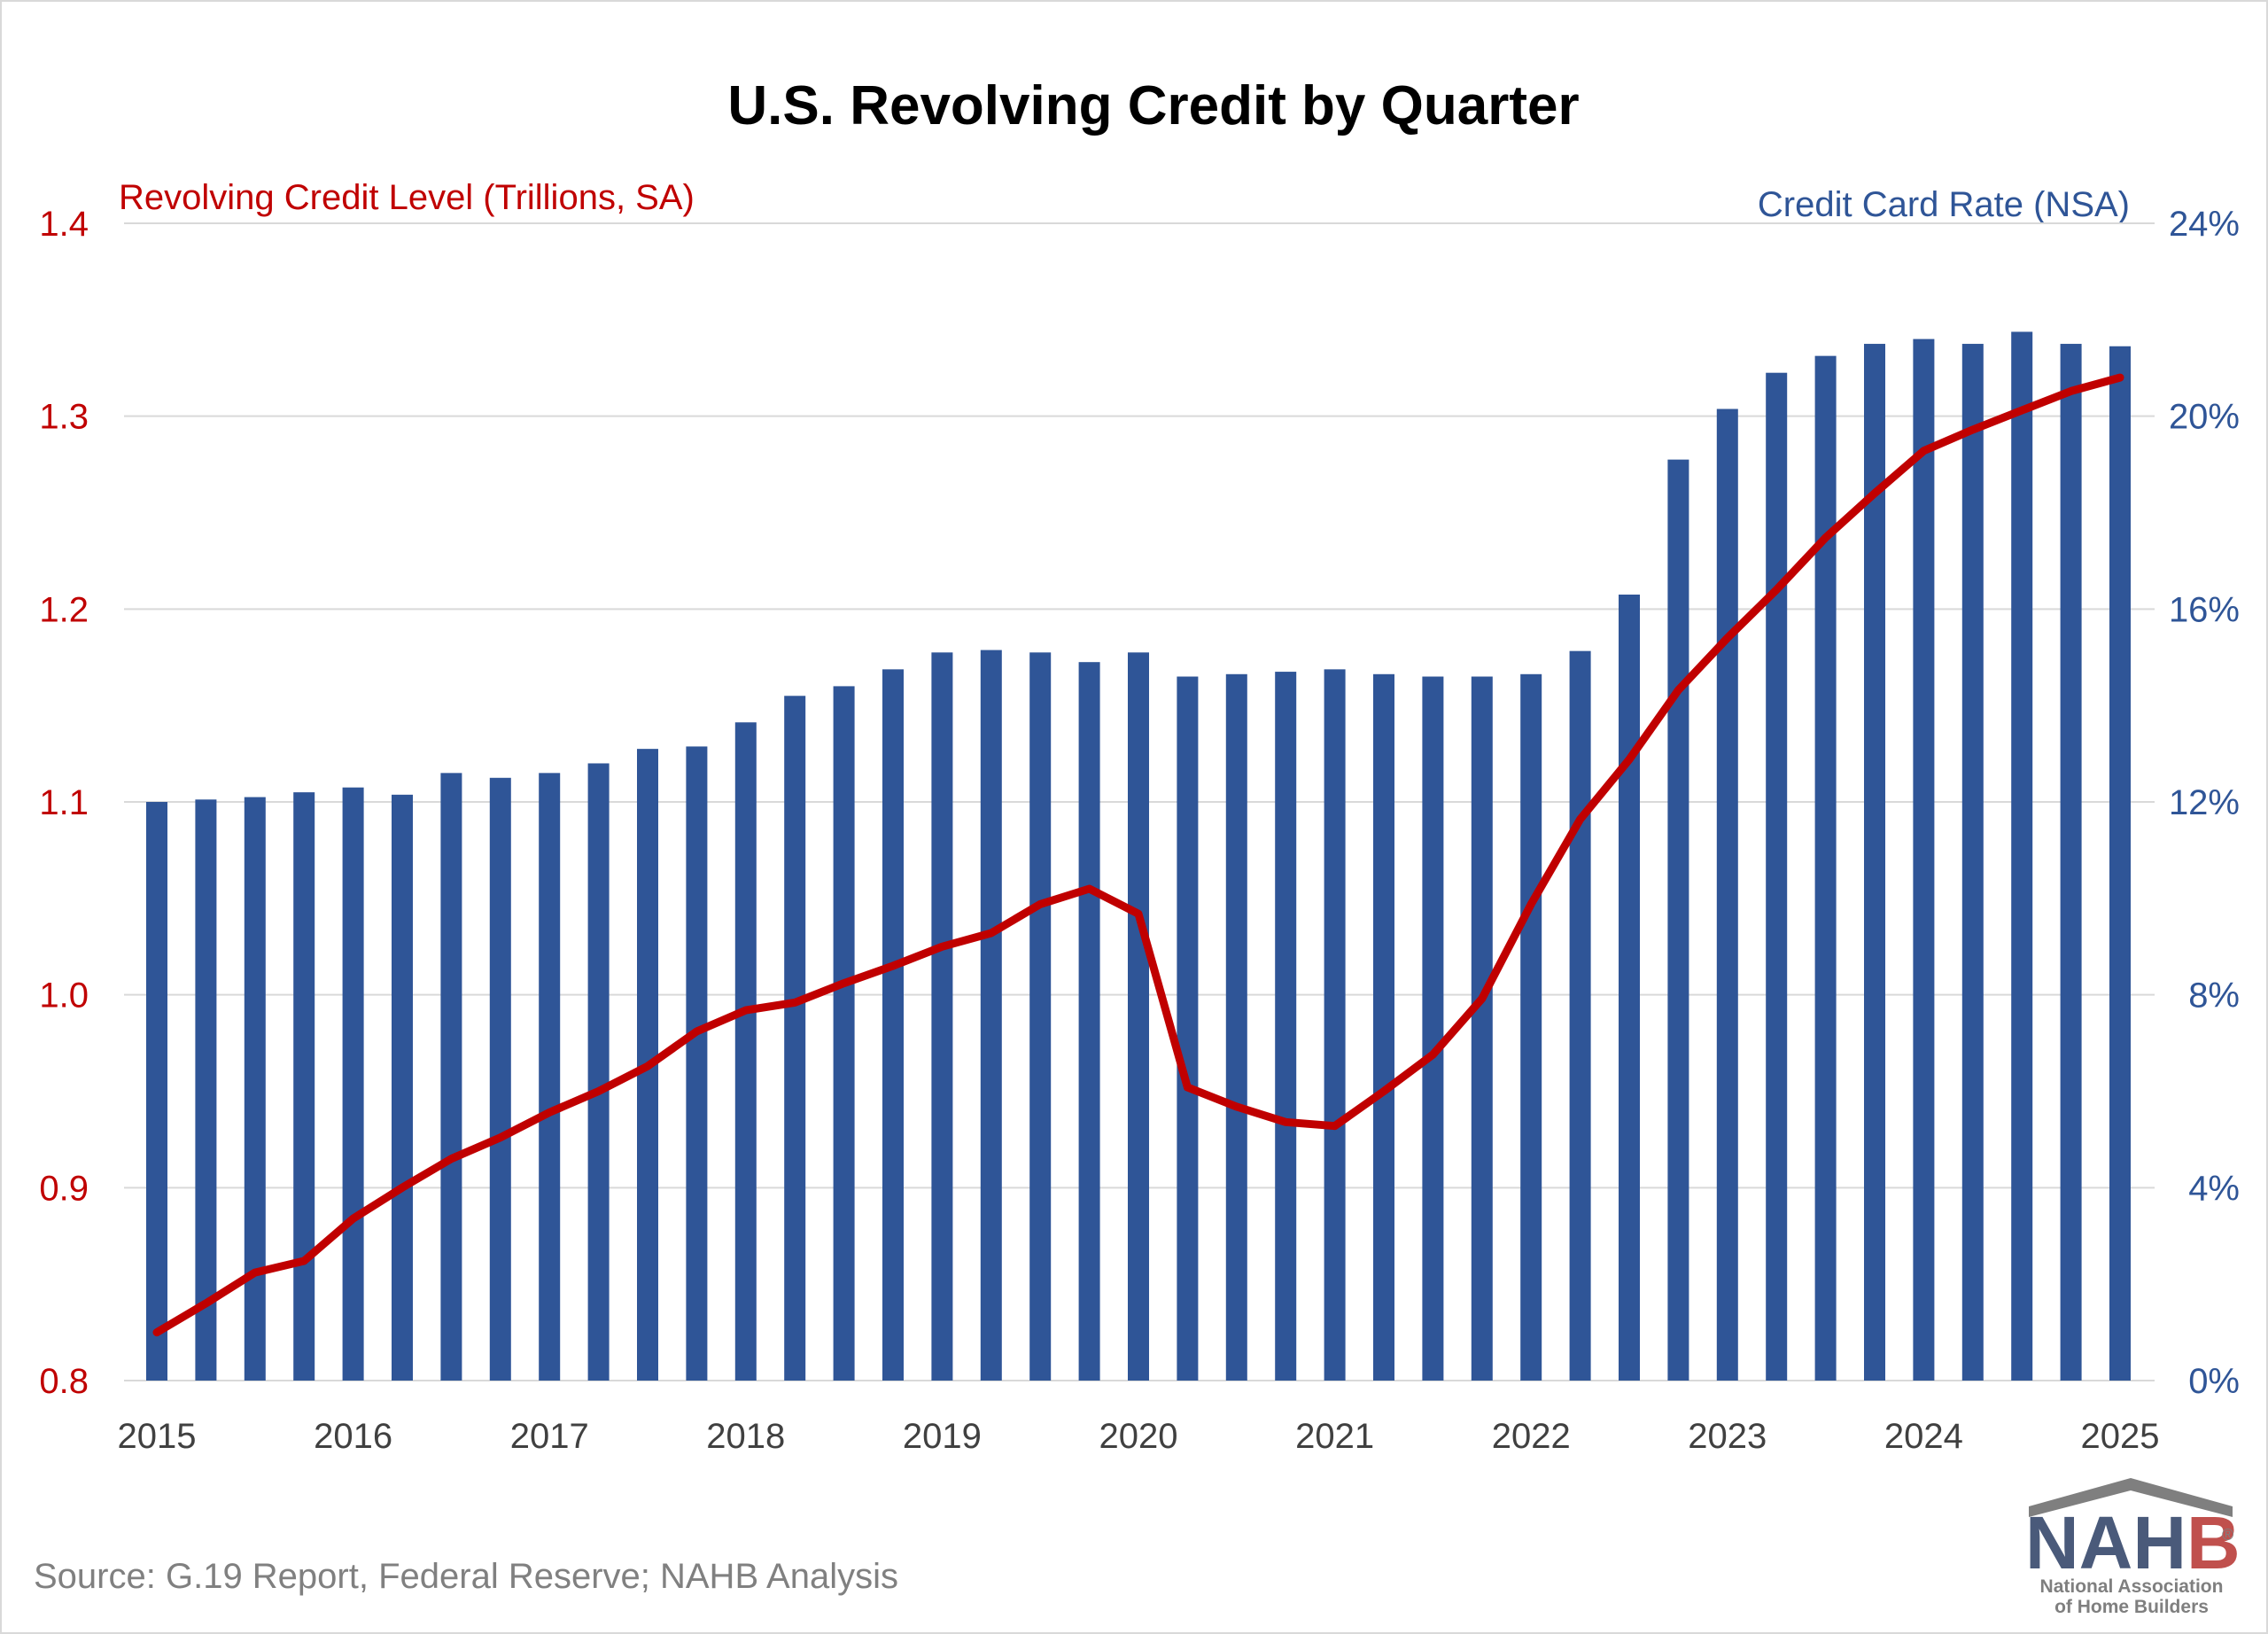 The height and width of the screenshot is (1634, 2268). What do you see at coordinates (64, 996) in the screenshot?
I see `left-tick-label: 1.0` at bounding box center [64, 996].